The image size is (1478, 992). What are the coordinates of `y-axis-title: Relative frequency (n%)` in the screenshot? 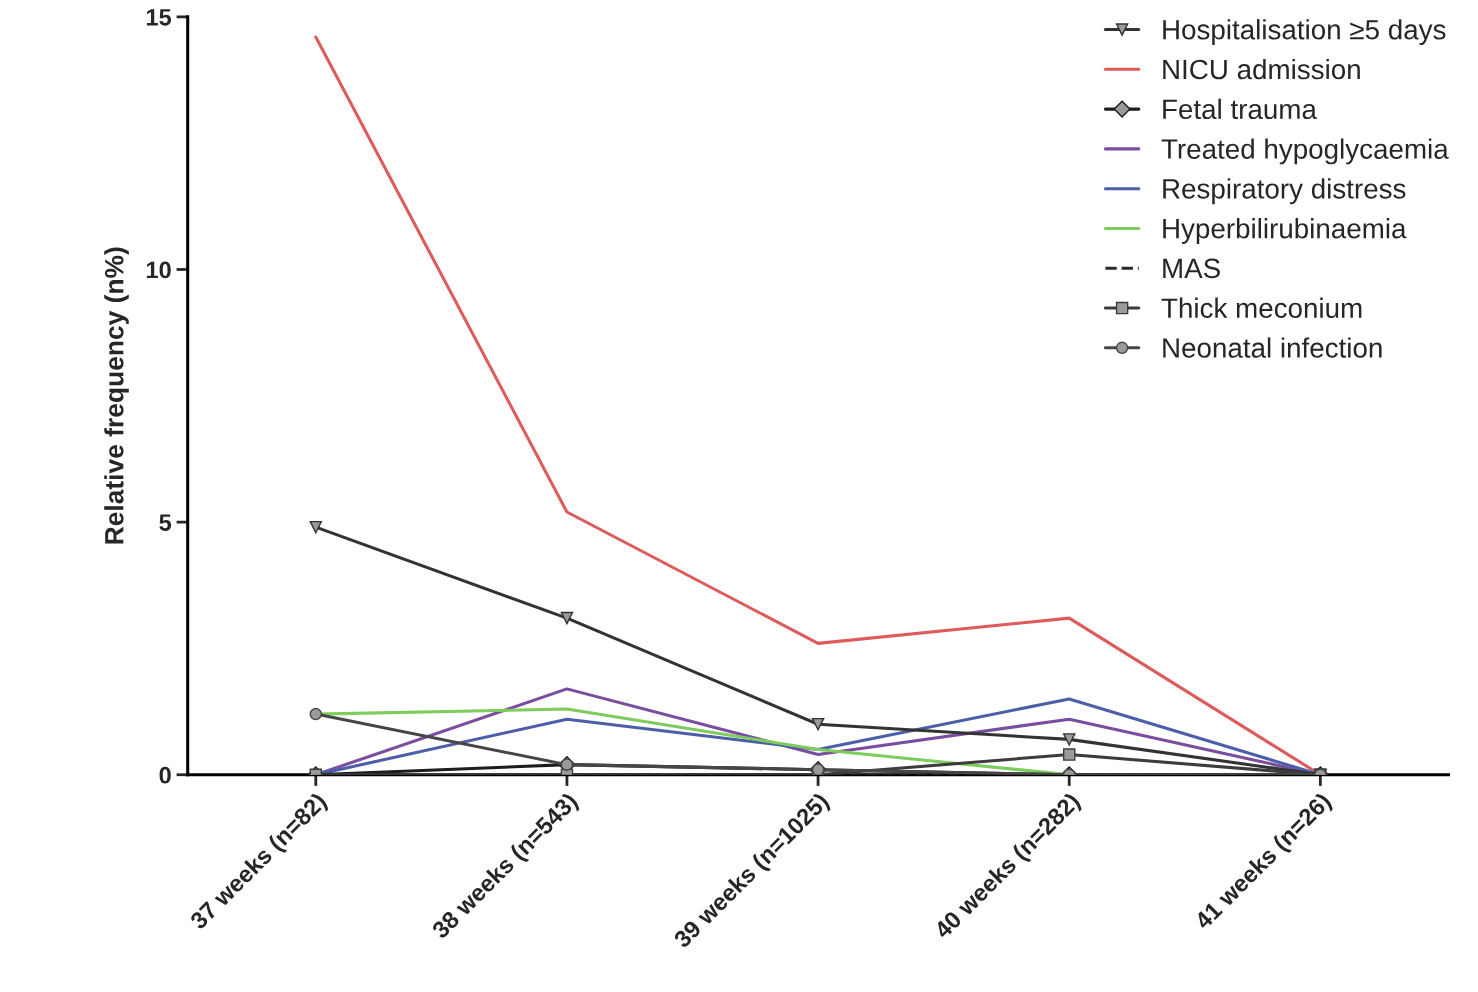 It's located at (116, 395).